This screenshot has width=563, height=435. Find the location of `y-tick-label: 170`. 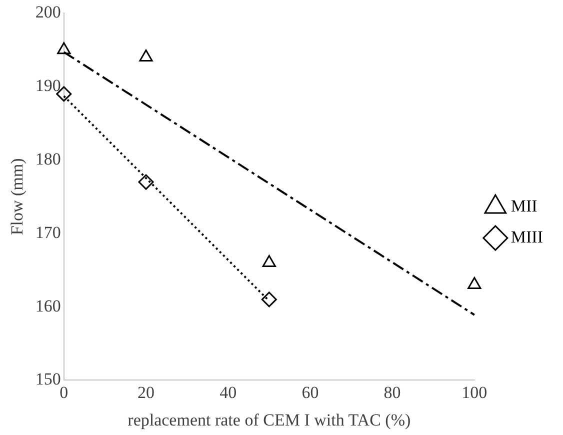

y-tick-label: 170 is located at coordinates (48, 232).